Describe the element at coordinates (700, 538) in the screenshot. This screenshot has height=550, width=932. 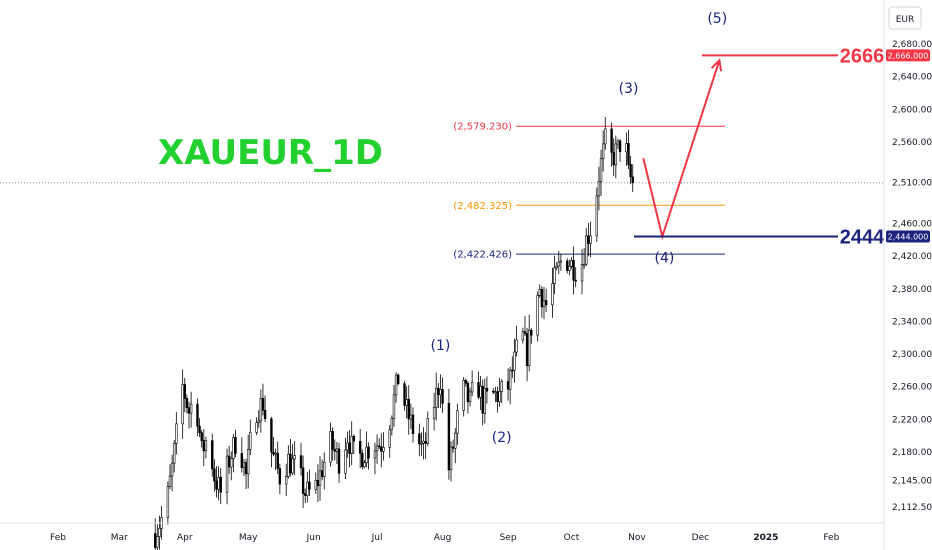
I see `time-tick-label: Dec` at that location.